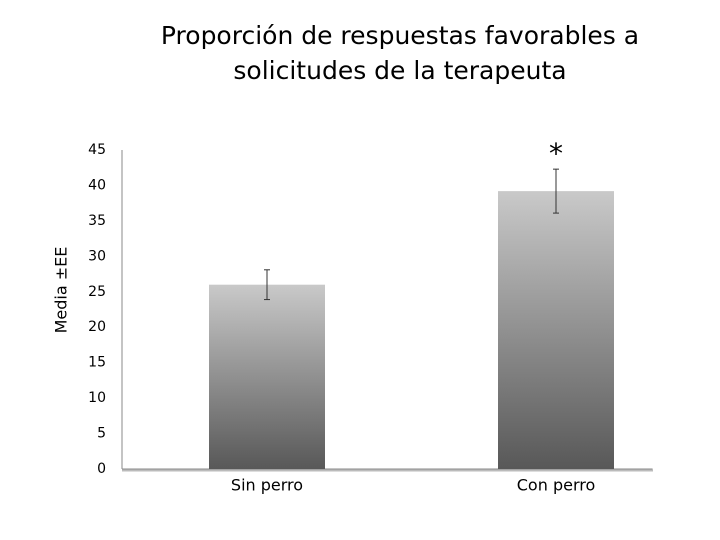 The width and height of the screenshot is (720, 540). What do you see at coordinates (61, 290) in the screenshot?
I see `y-axis-label: Media ±EE` at bounding box center [61, 290].